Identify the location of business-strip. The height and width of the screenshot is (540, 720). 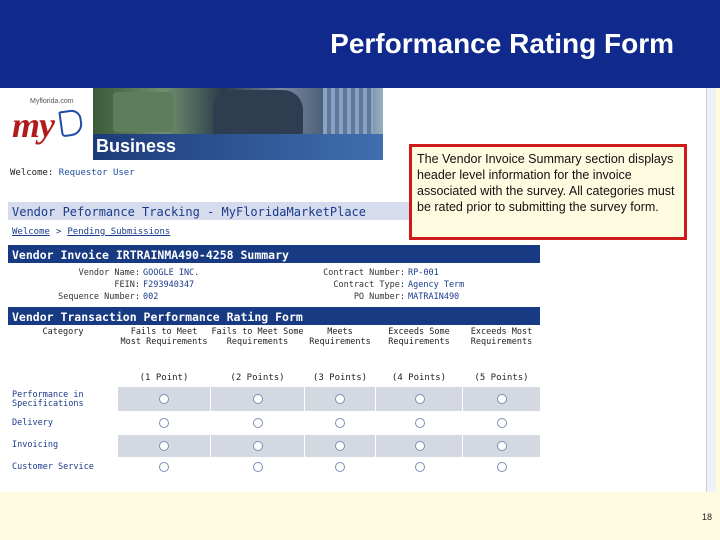
(238, 147).